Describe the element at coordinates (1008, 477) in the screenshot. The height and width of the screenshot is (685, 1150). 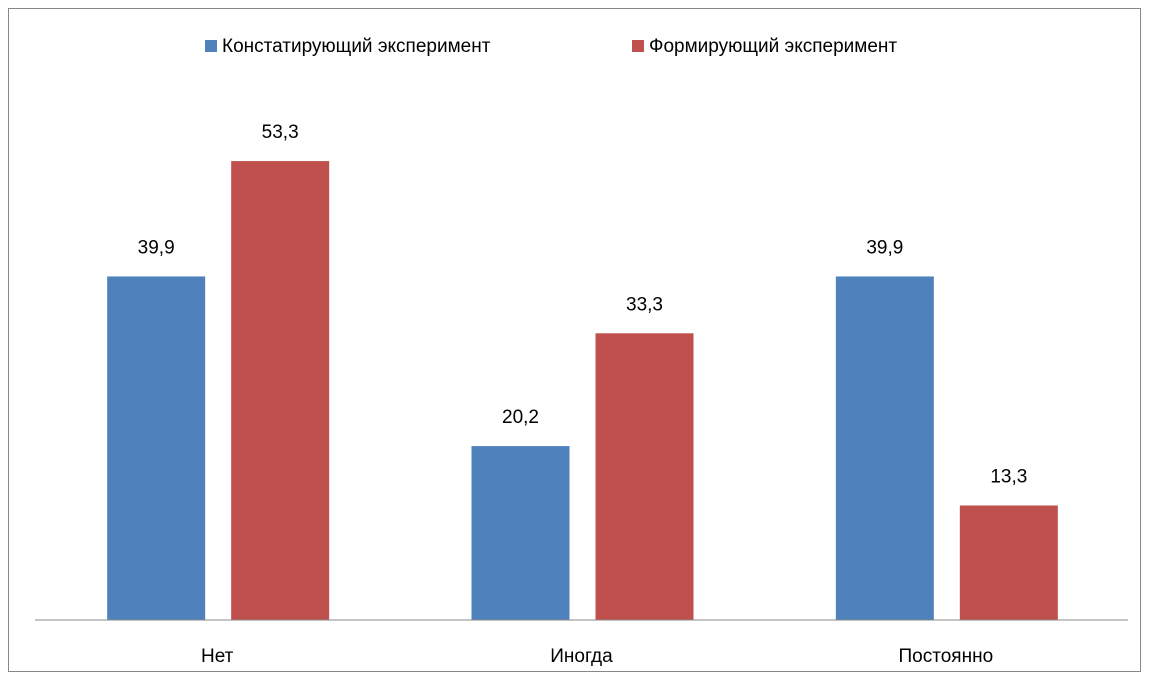
I see `data-label: 13,3` at that location.